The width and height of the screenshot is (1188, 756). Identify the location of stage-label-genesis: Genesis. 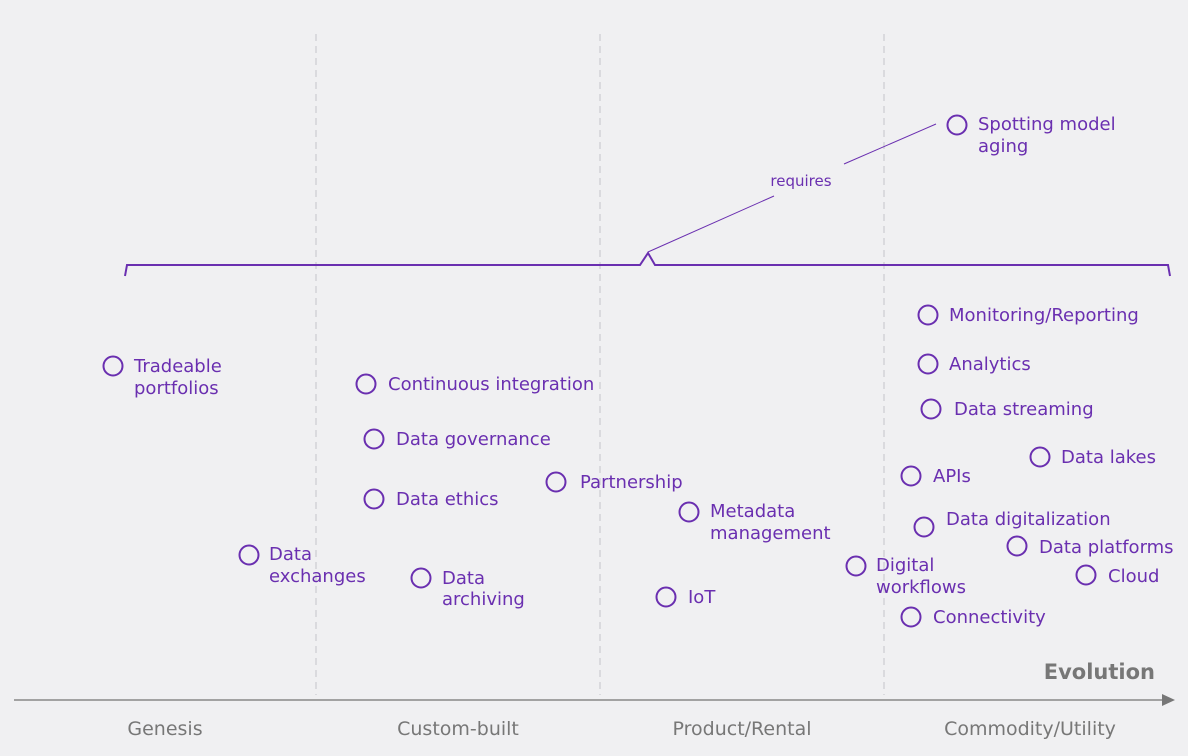
(164, 729).